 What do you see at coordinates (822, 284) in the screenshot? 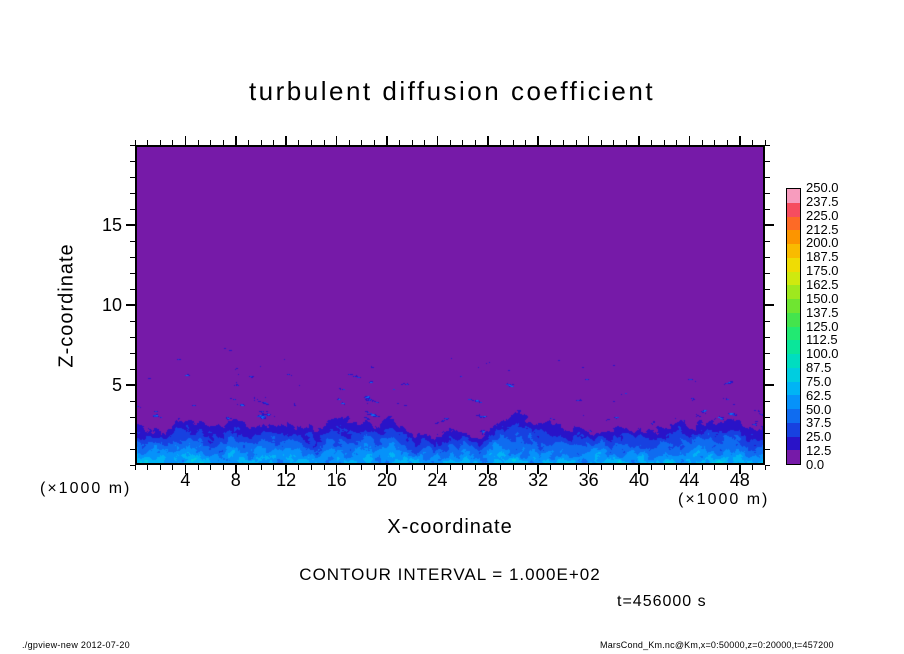
I see `colorbar-level-label: 162.5` at bounding box center [822, 284].